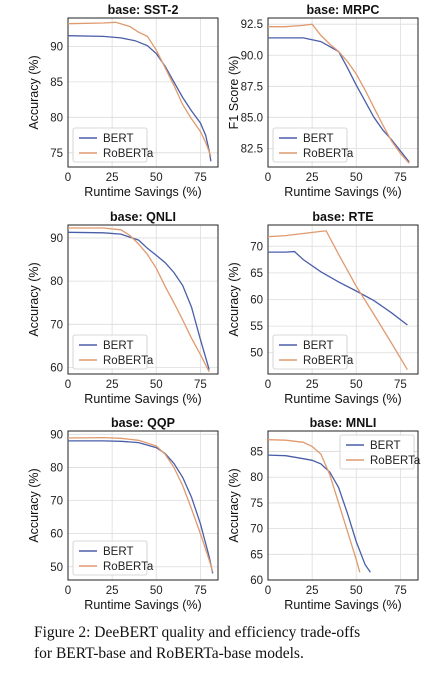  What do you see at coordinates (252, 118) in the screenshot?
I see `y-tick-label: 85.0` at bounding box center [252, 118].